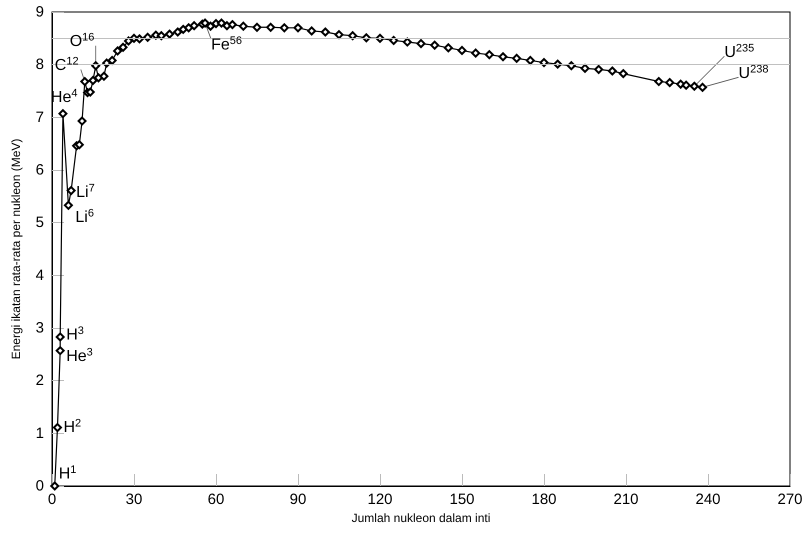 The image size is (810, 536). I want to click on x-tick-label: 60, so click(216, 499).